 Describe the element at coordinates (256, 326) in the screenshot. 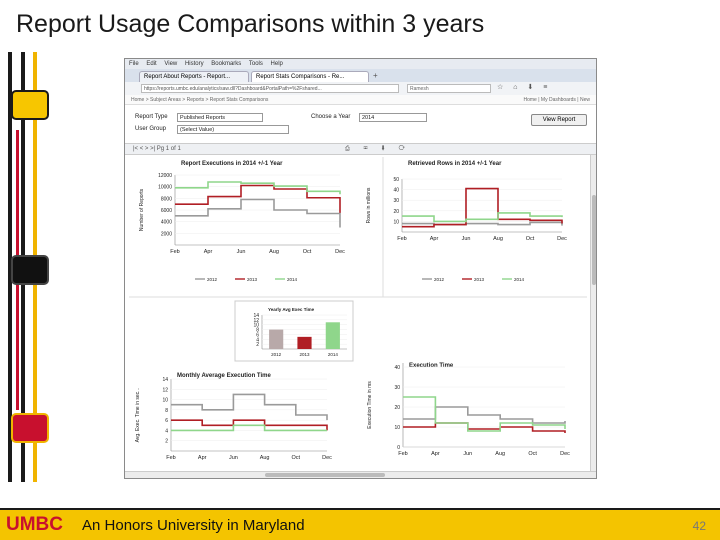

I see `chart-y-tick: 10` at that location.